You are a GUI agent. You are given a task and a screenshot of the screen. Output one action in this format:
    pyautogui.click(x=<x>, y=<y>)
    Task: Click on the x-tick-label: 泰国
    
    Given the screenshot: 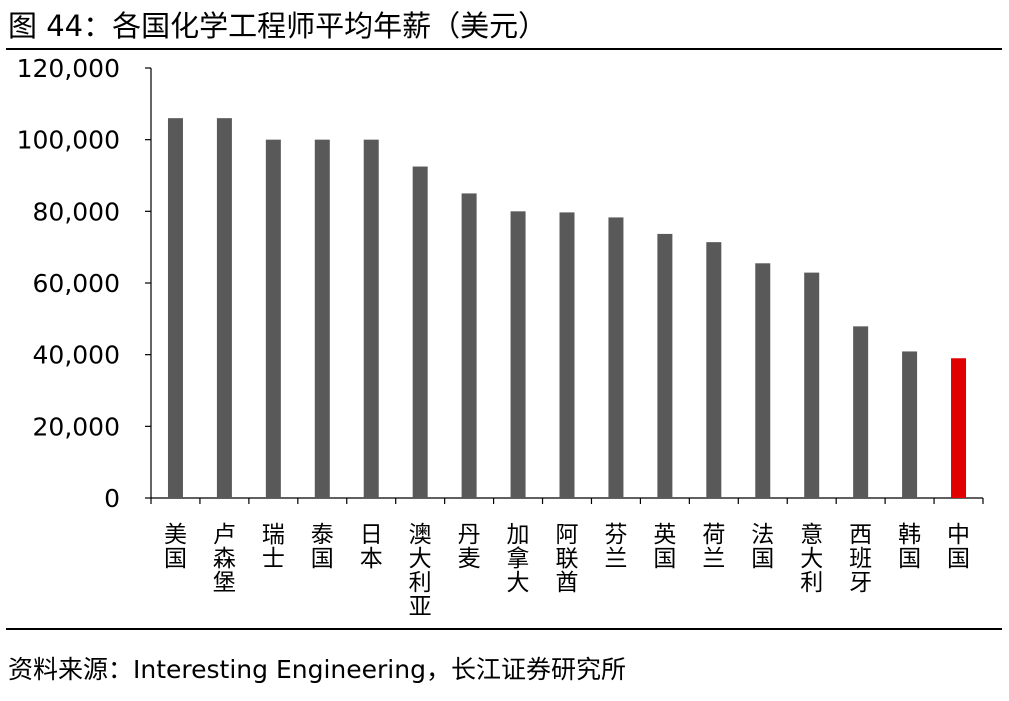 What is the action you would take?
    pyautogui.click(x=322, y=547)
    